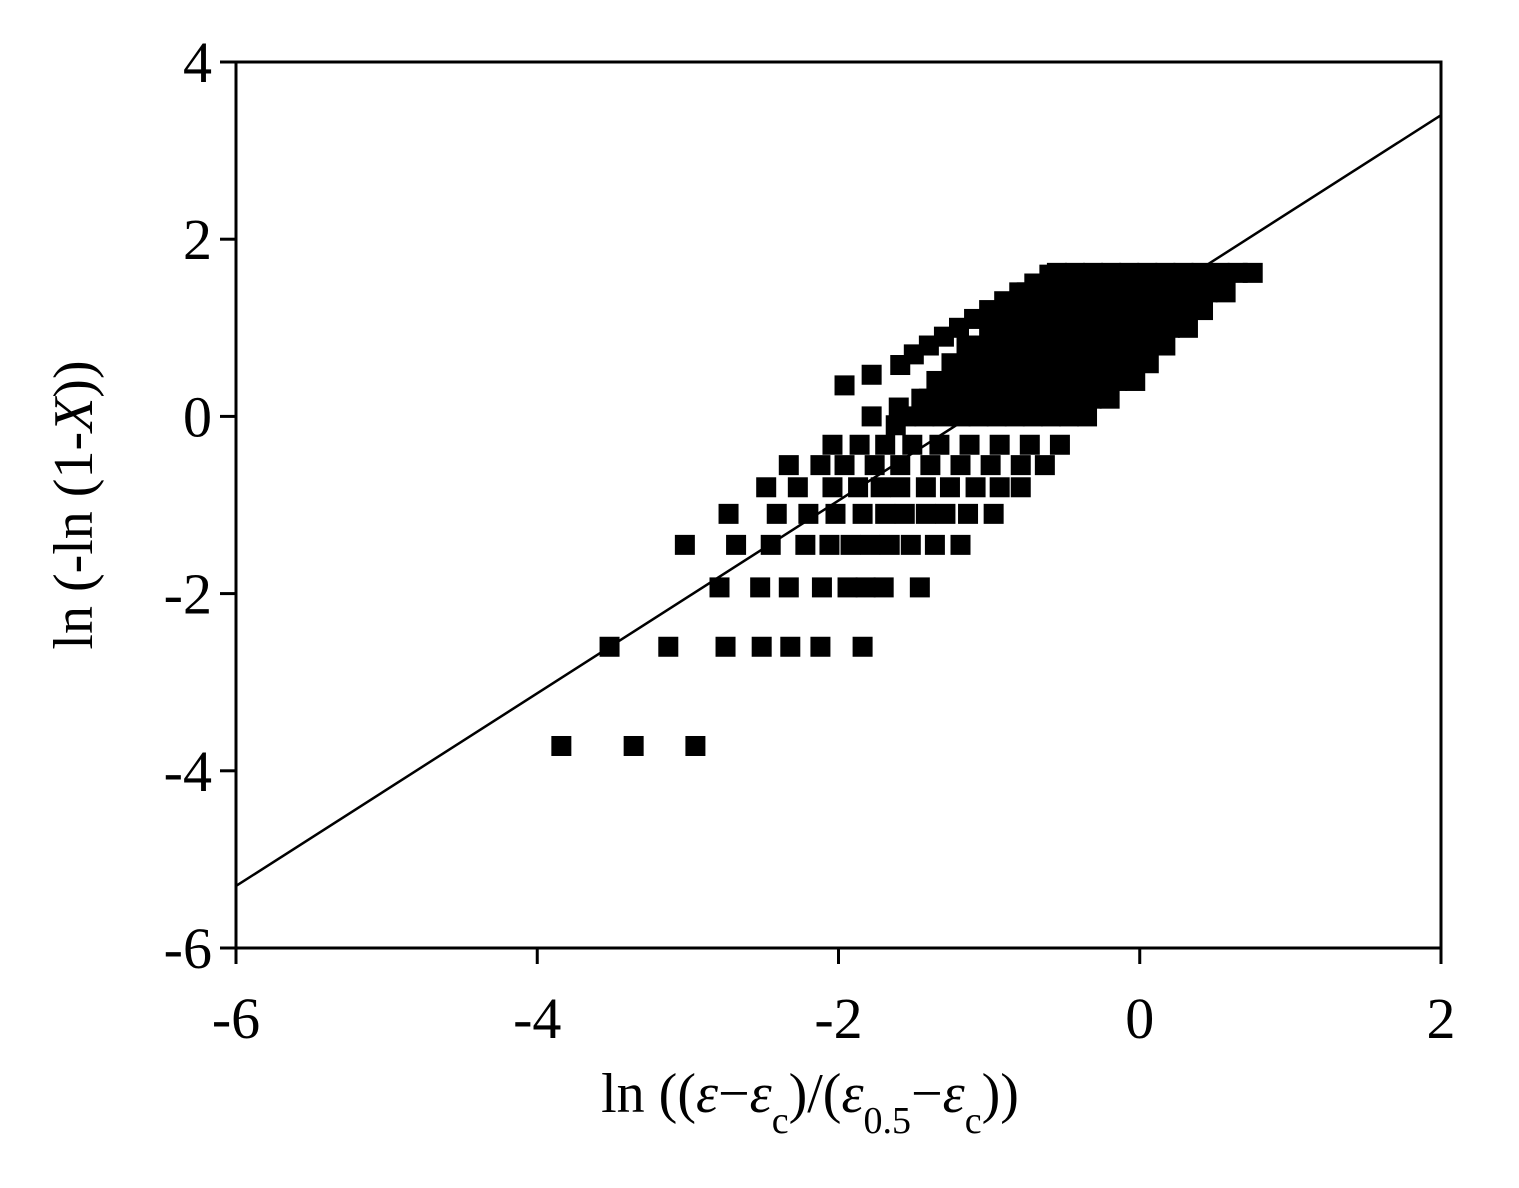 Image resolution: width=1519 pixels, height=1188 pixels. I want to click on label-part: ln ((, so click(648, 1094).